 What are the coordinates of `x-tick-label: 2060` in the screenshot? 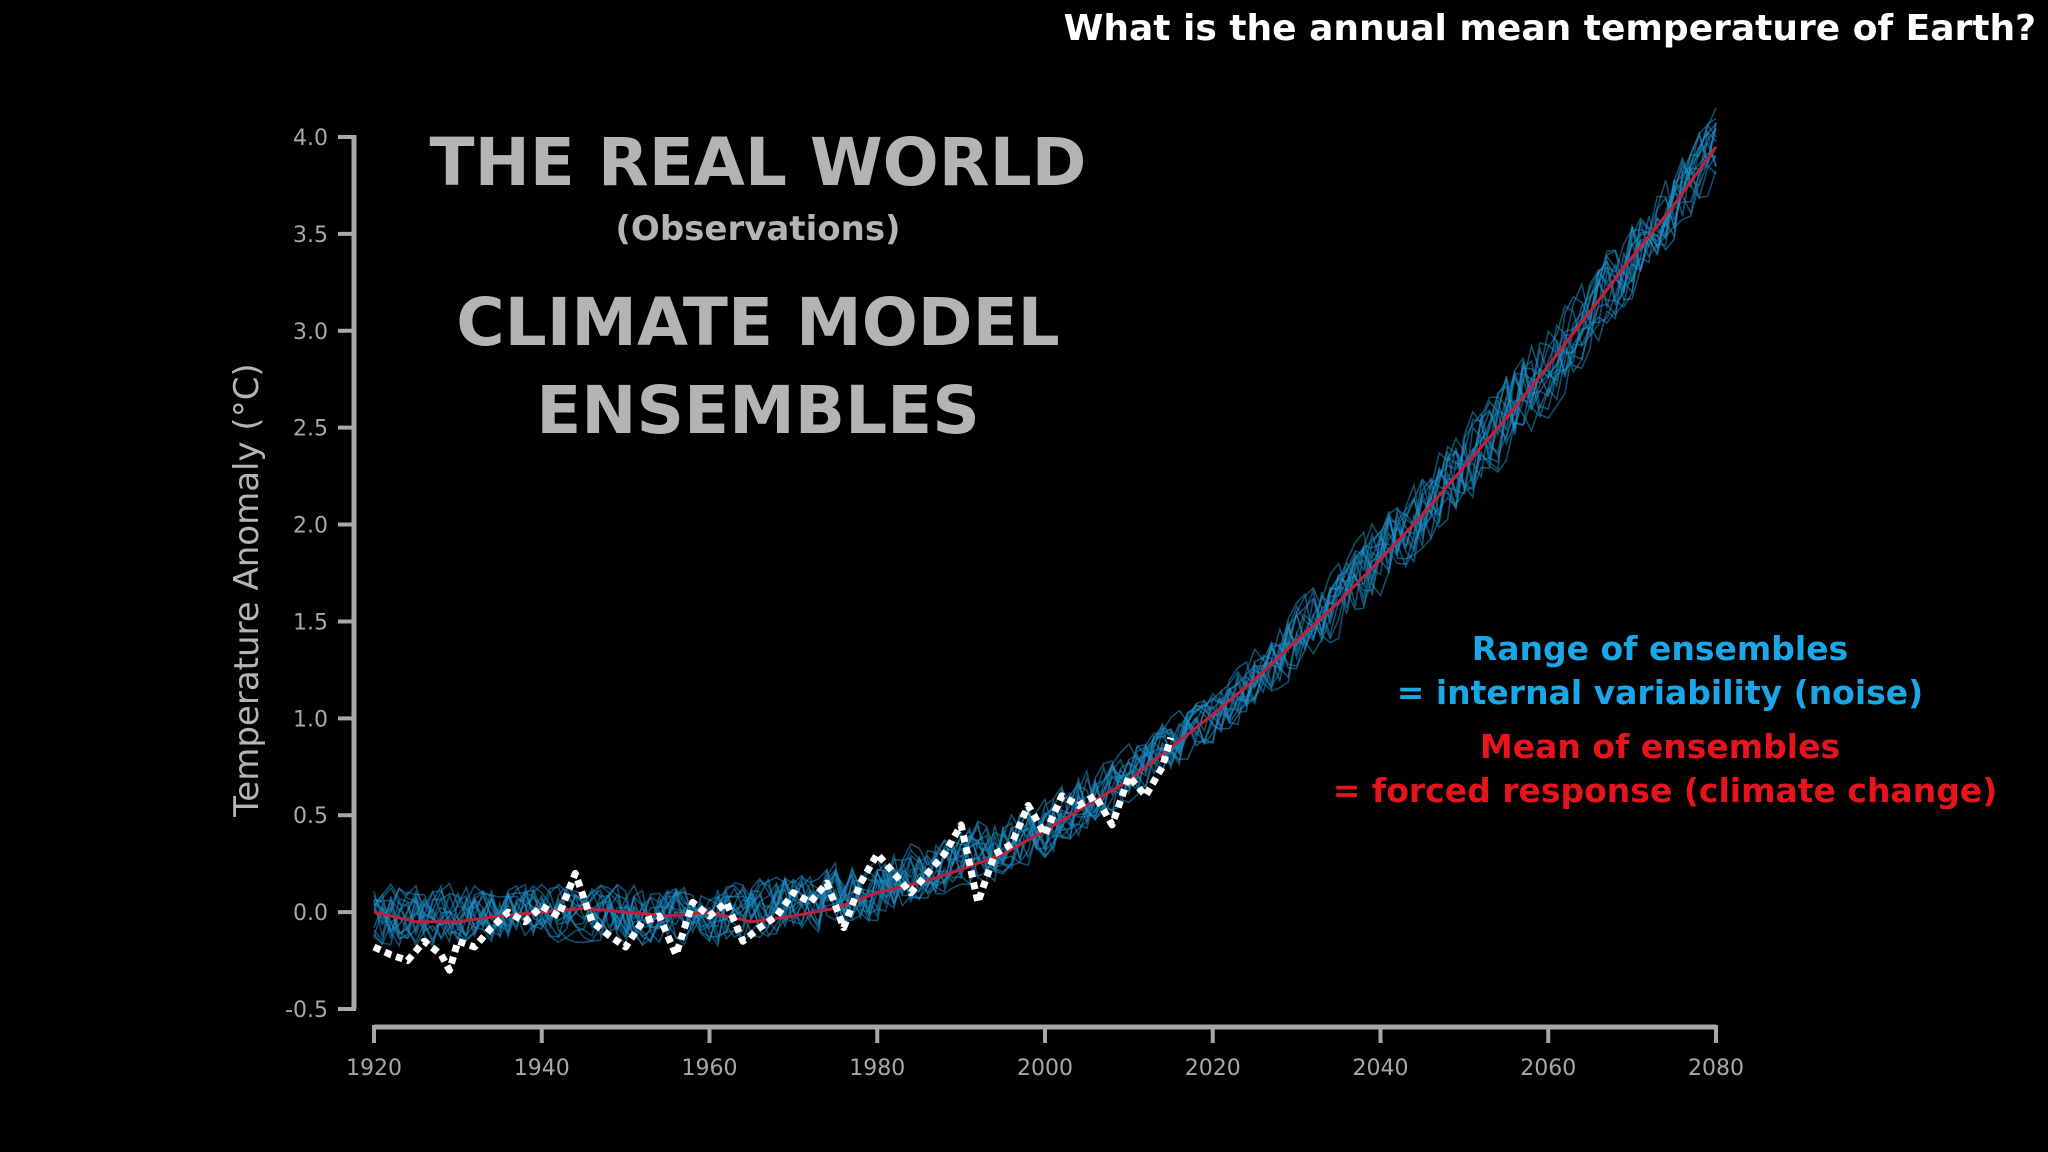 It's located at (1548, 1068).